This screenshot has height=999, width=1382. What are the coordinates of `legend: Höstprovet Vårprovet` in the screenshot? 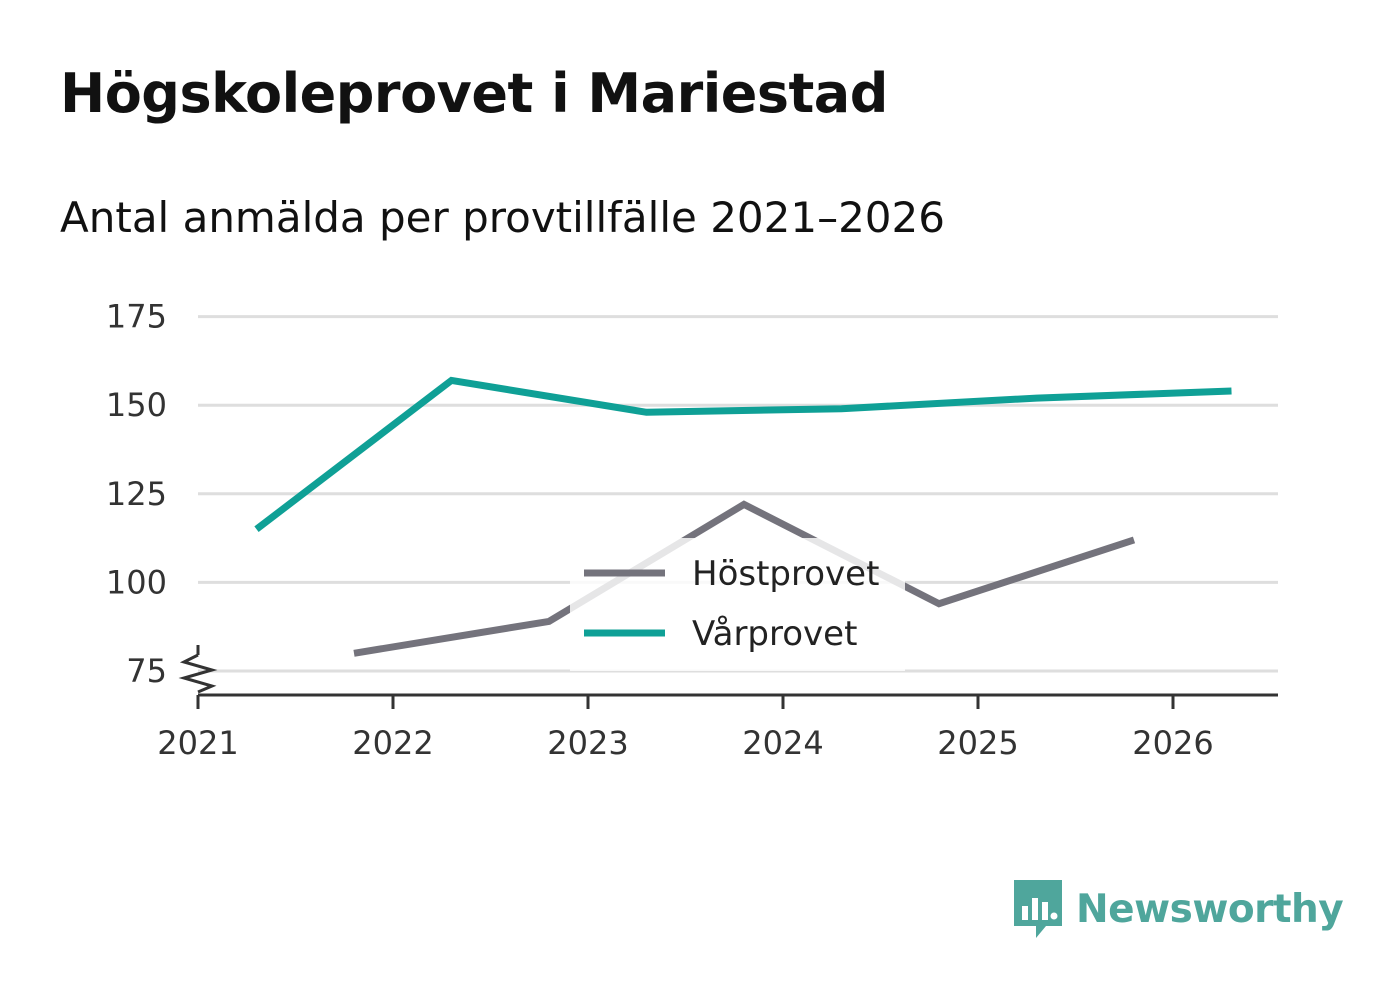 It's located at (737, 604).